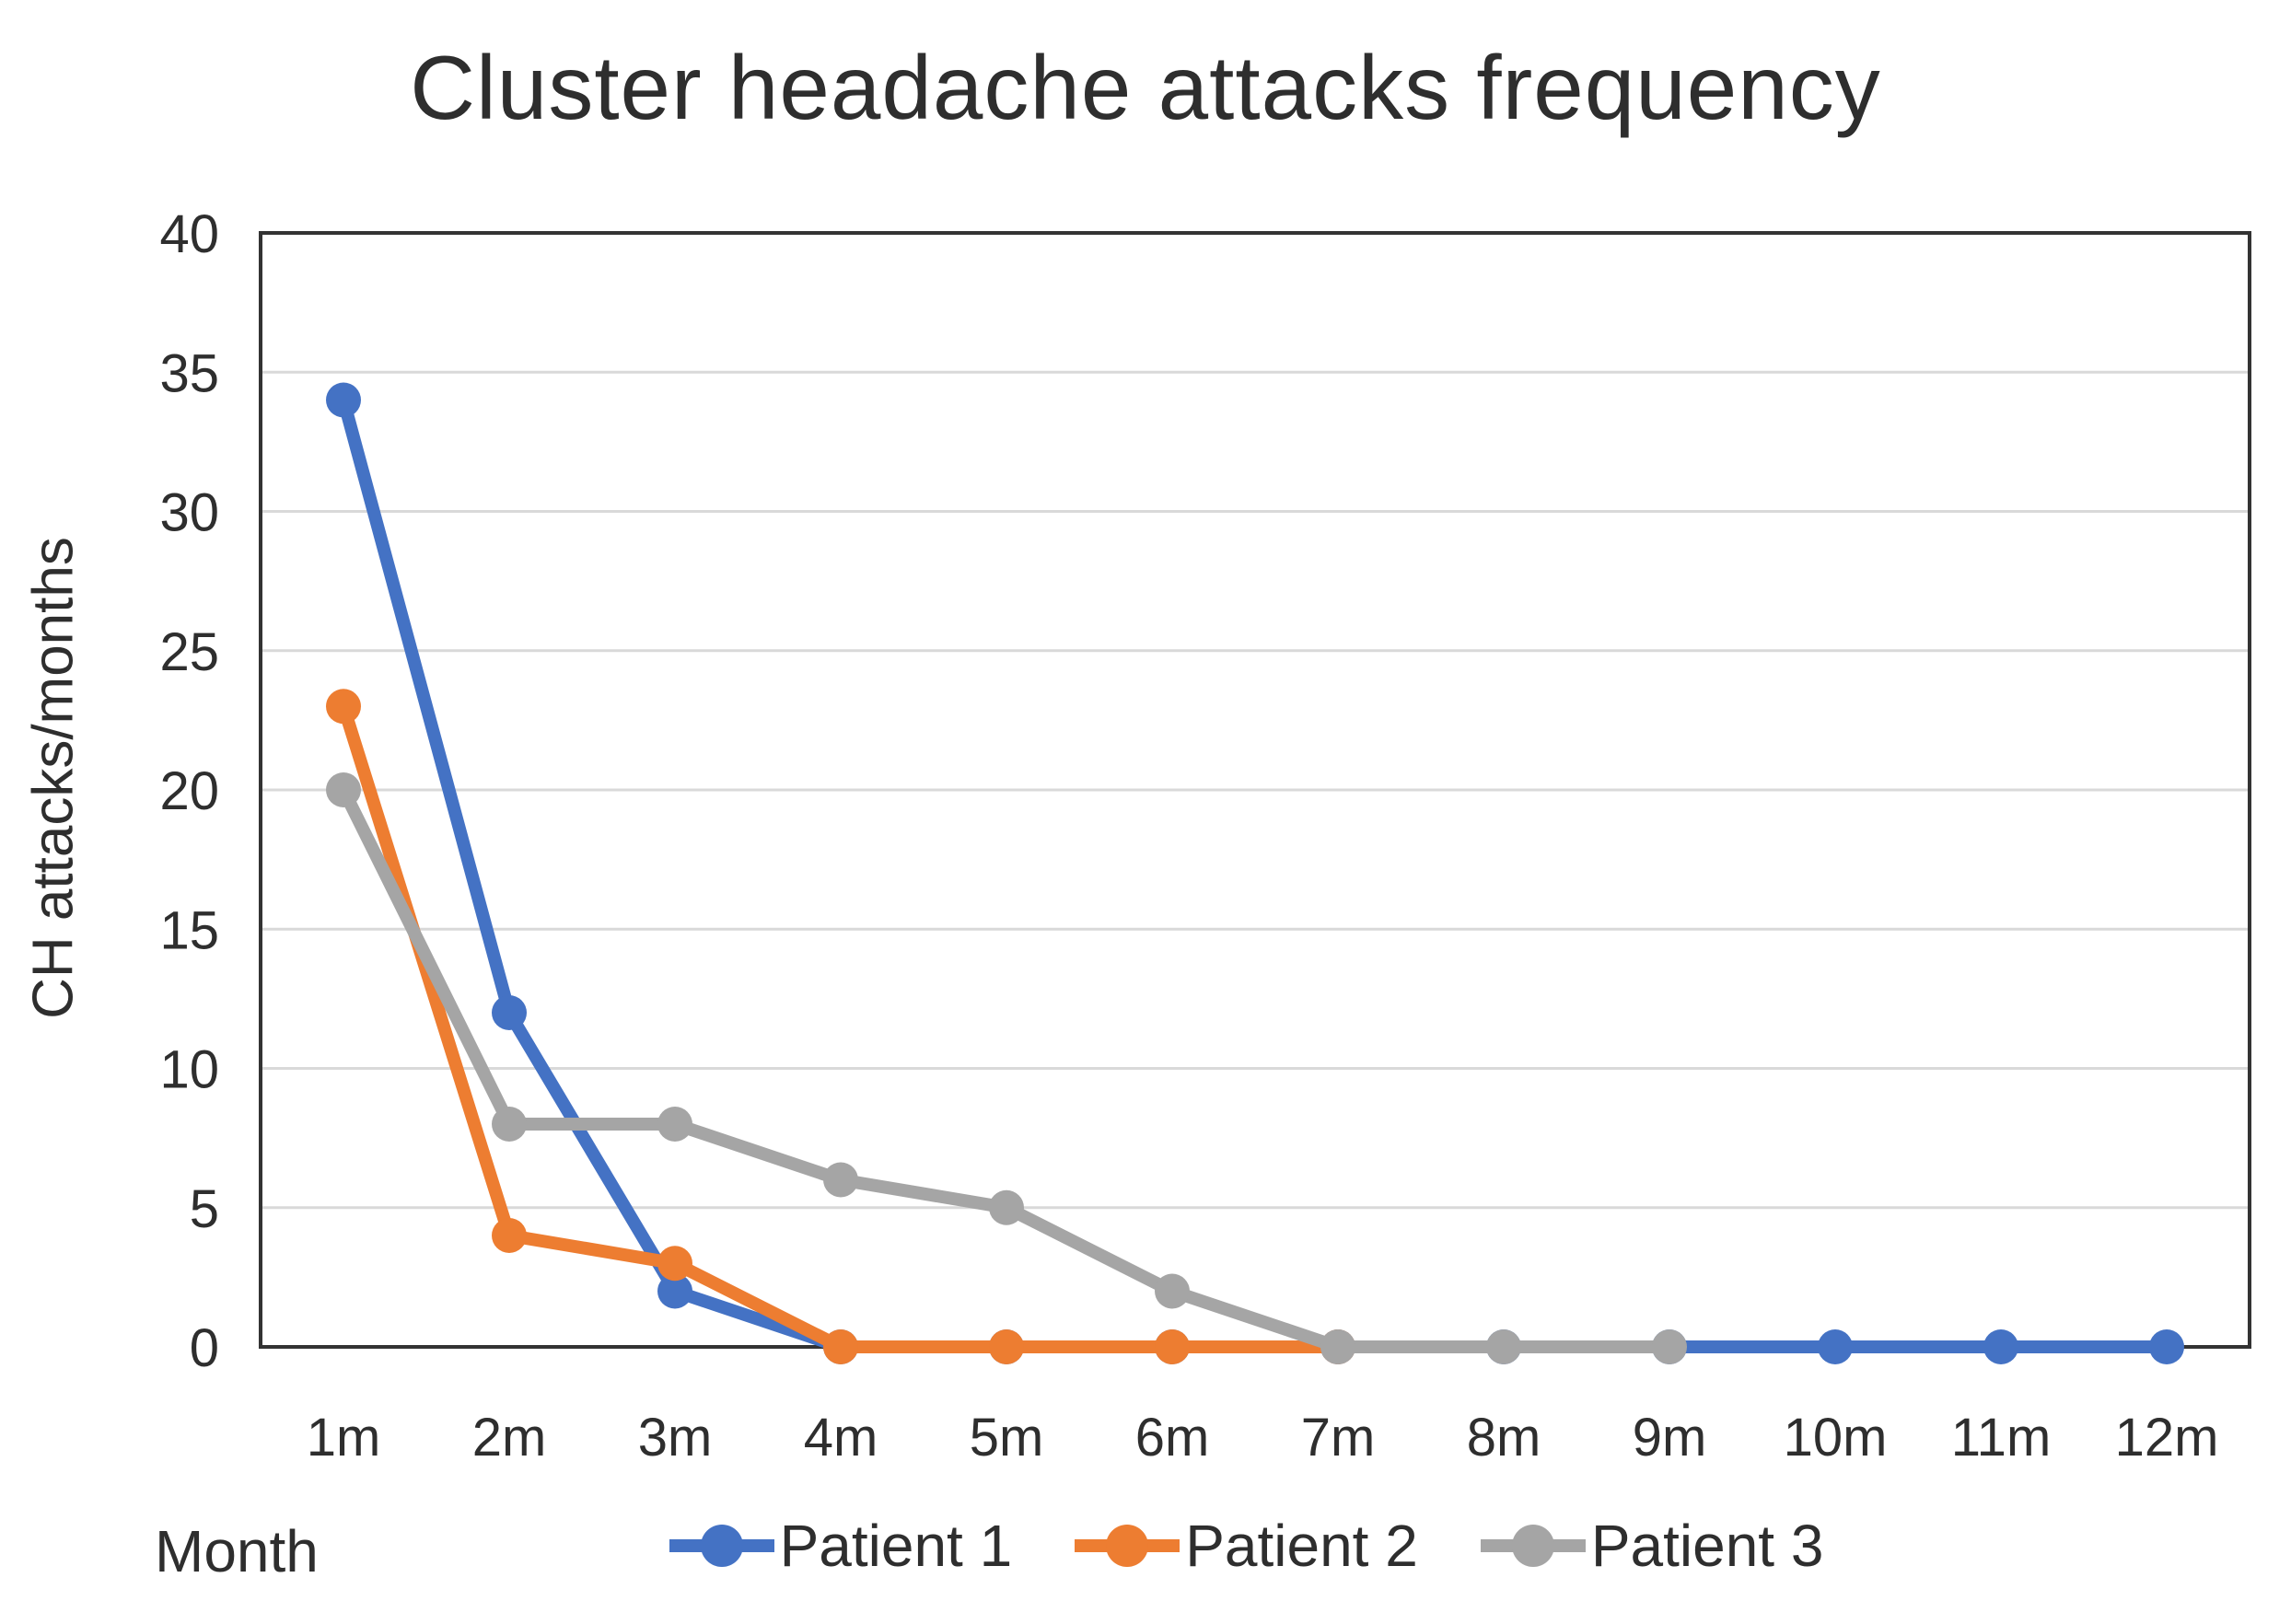 This screenshot has width=2291, height=1624. I want to click on legend-item-patient-1: Patient 1, so click(839, 1546).